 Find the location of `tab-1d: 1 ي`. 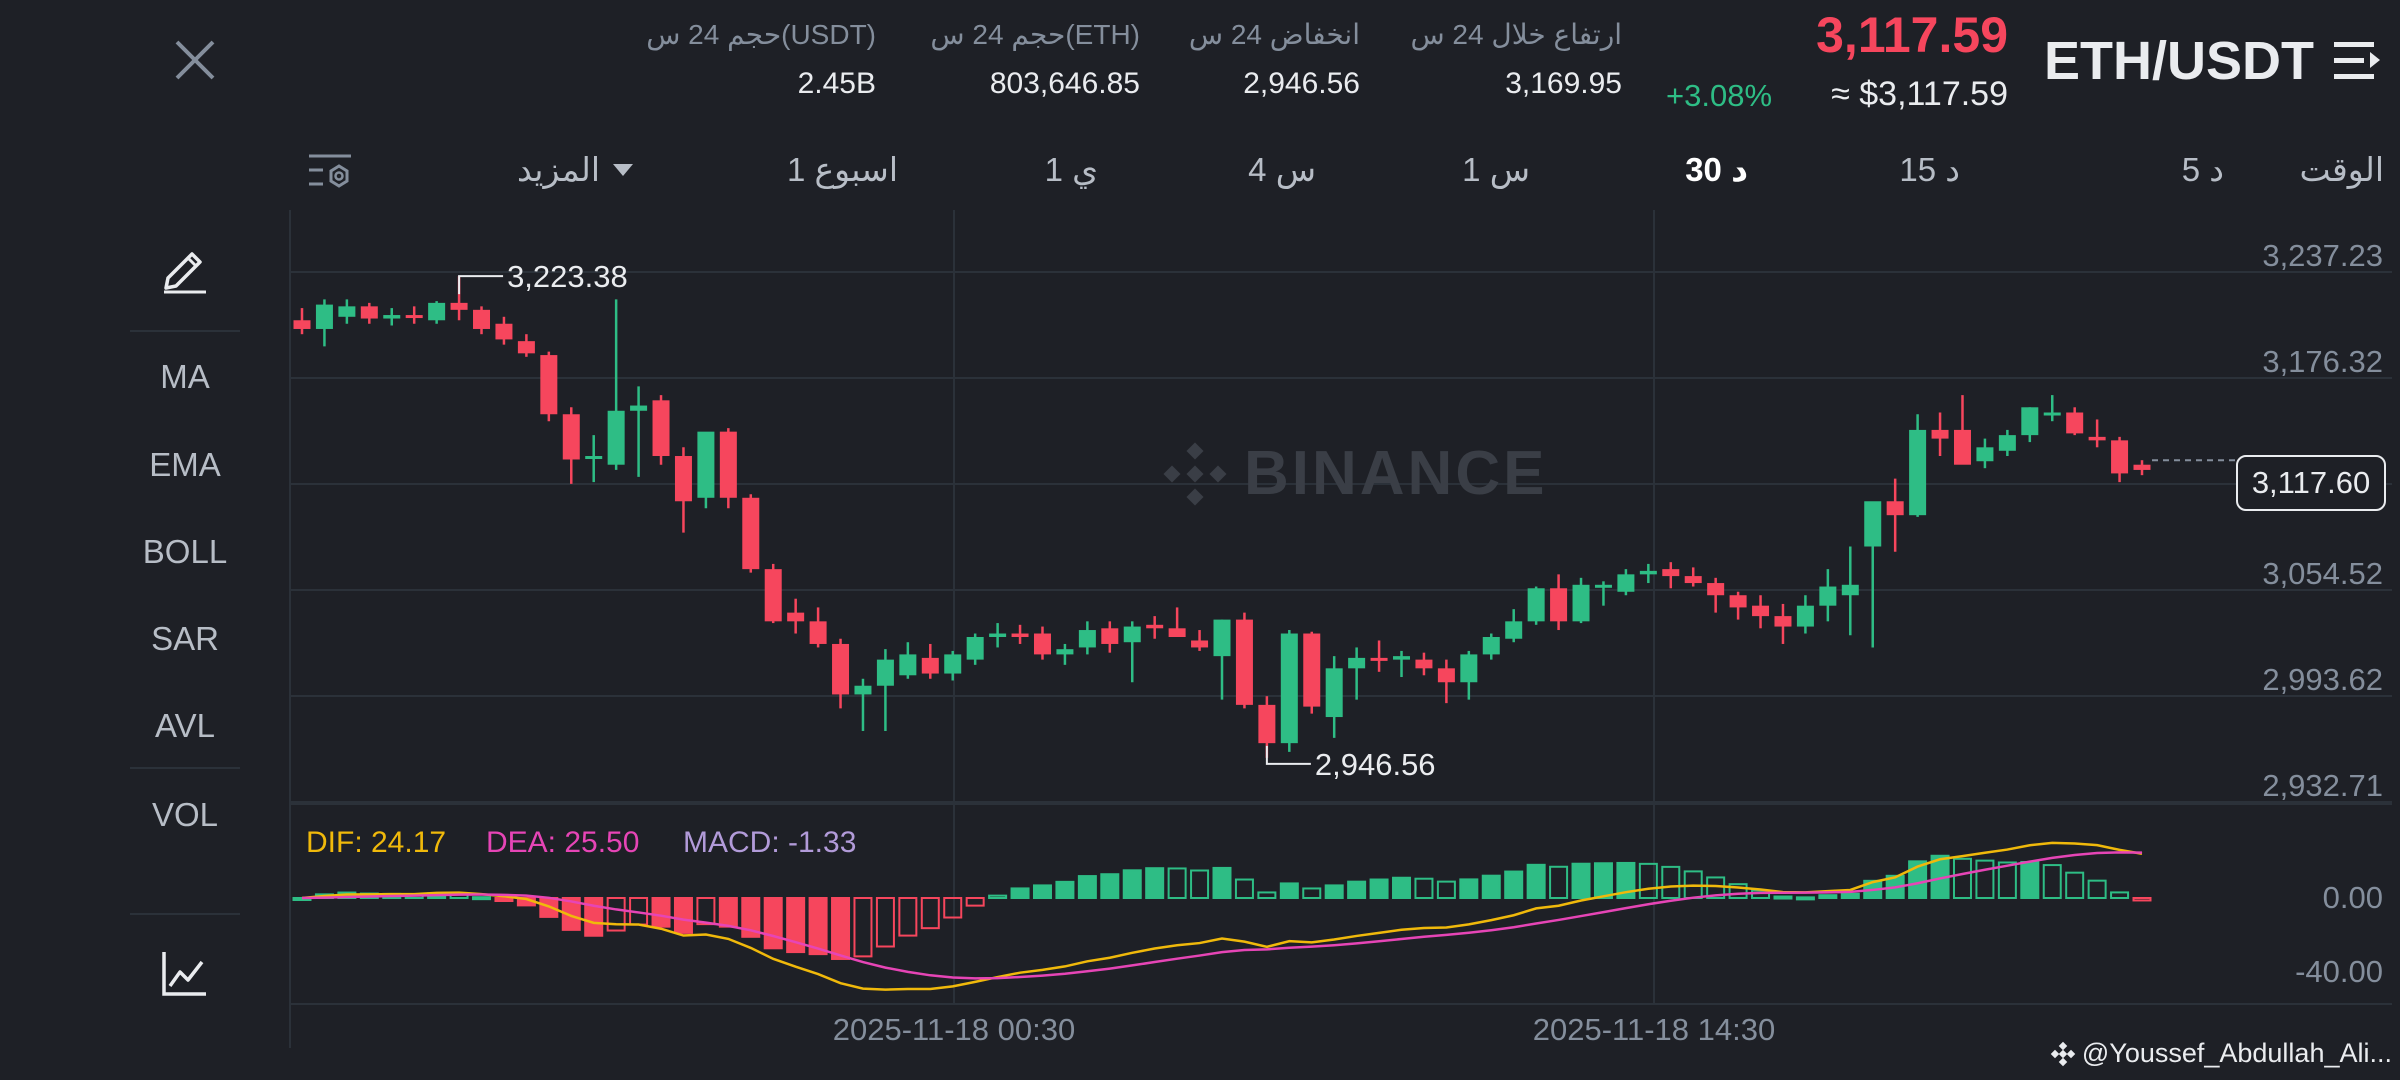

tab-1d: 1 ي is located at coordinates (1071, 169).